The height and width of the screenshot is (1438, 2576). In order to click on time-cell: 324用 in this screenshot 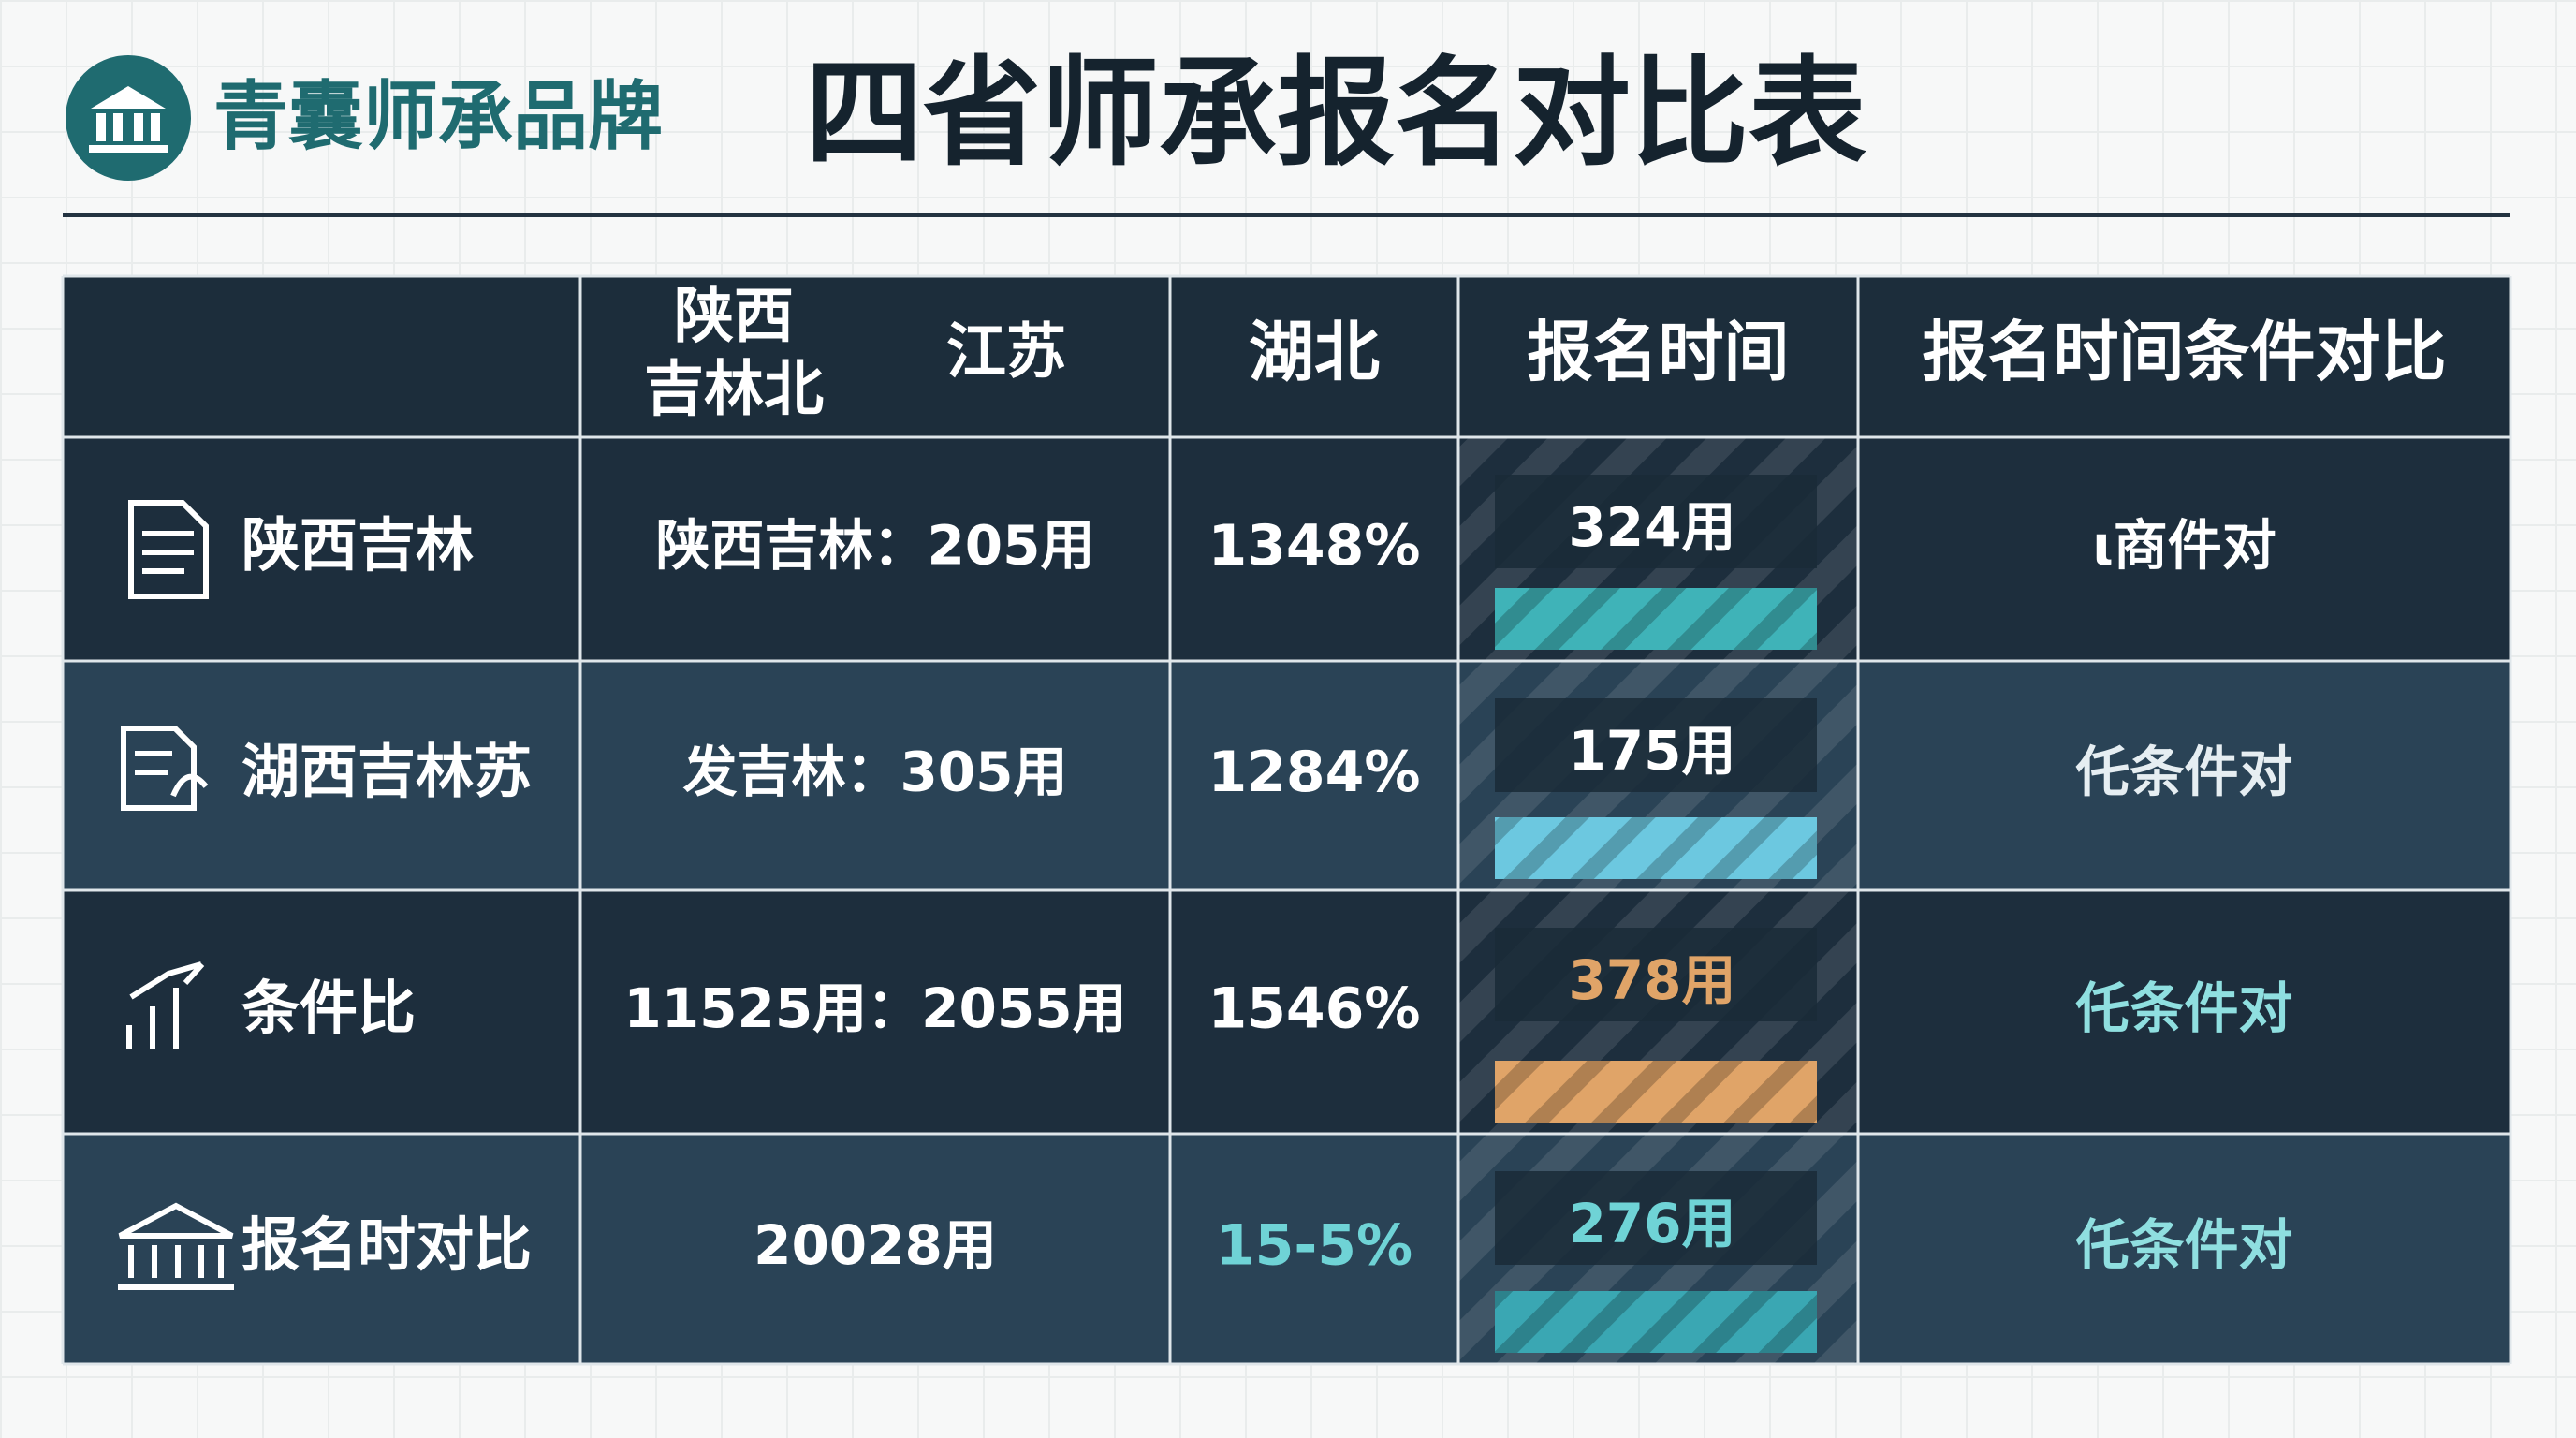, I will do `click(1651, 527)`.